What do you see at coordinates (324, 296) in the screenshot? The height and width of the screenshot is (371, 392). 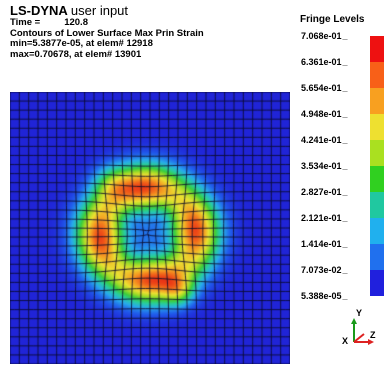 I see `fringe-level-label: 5.388e-05` at bounding box center [324, 296].